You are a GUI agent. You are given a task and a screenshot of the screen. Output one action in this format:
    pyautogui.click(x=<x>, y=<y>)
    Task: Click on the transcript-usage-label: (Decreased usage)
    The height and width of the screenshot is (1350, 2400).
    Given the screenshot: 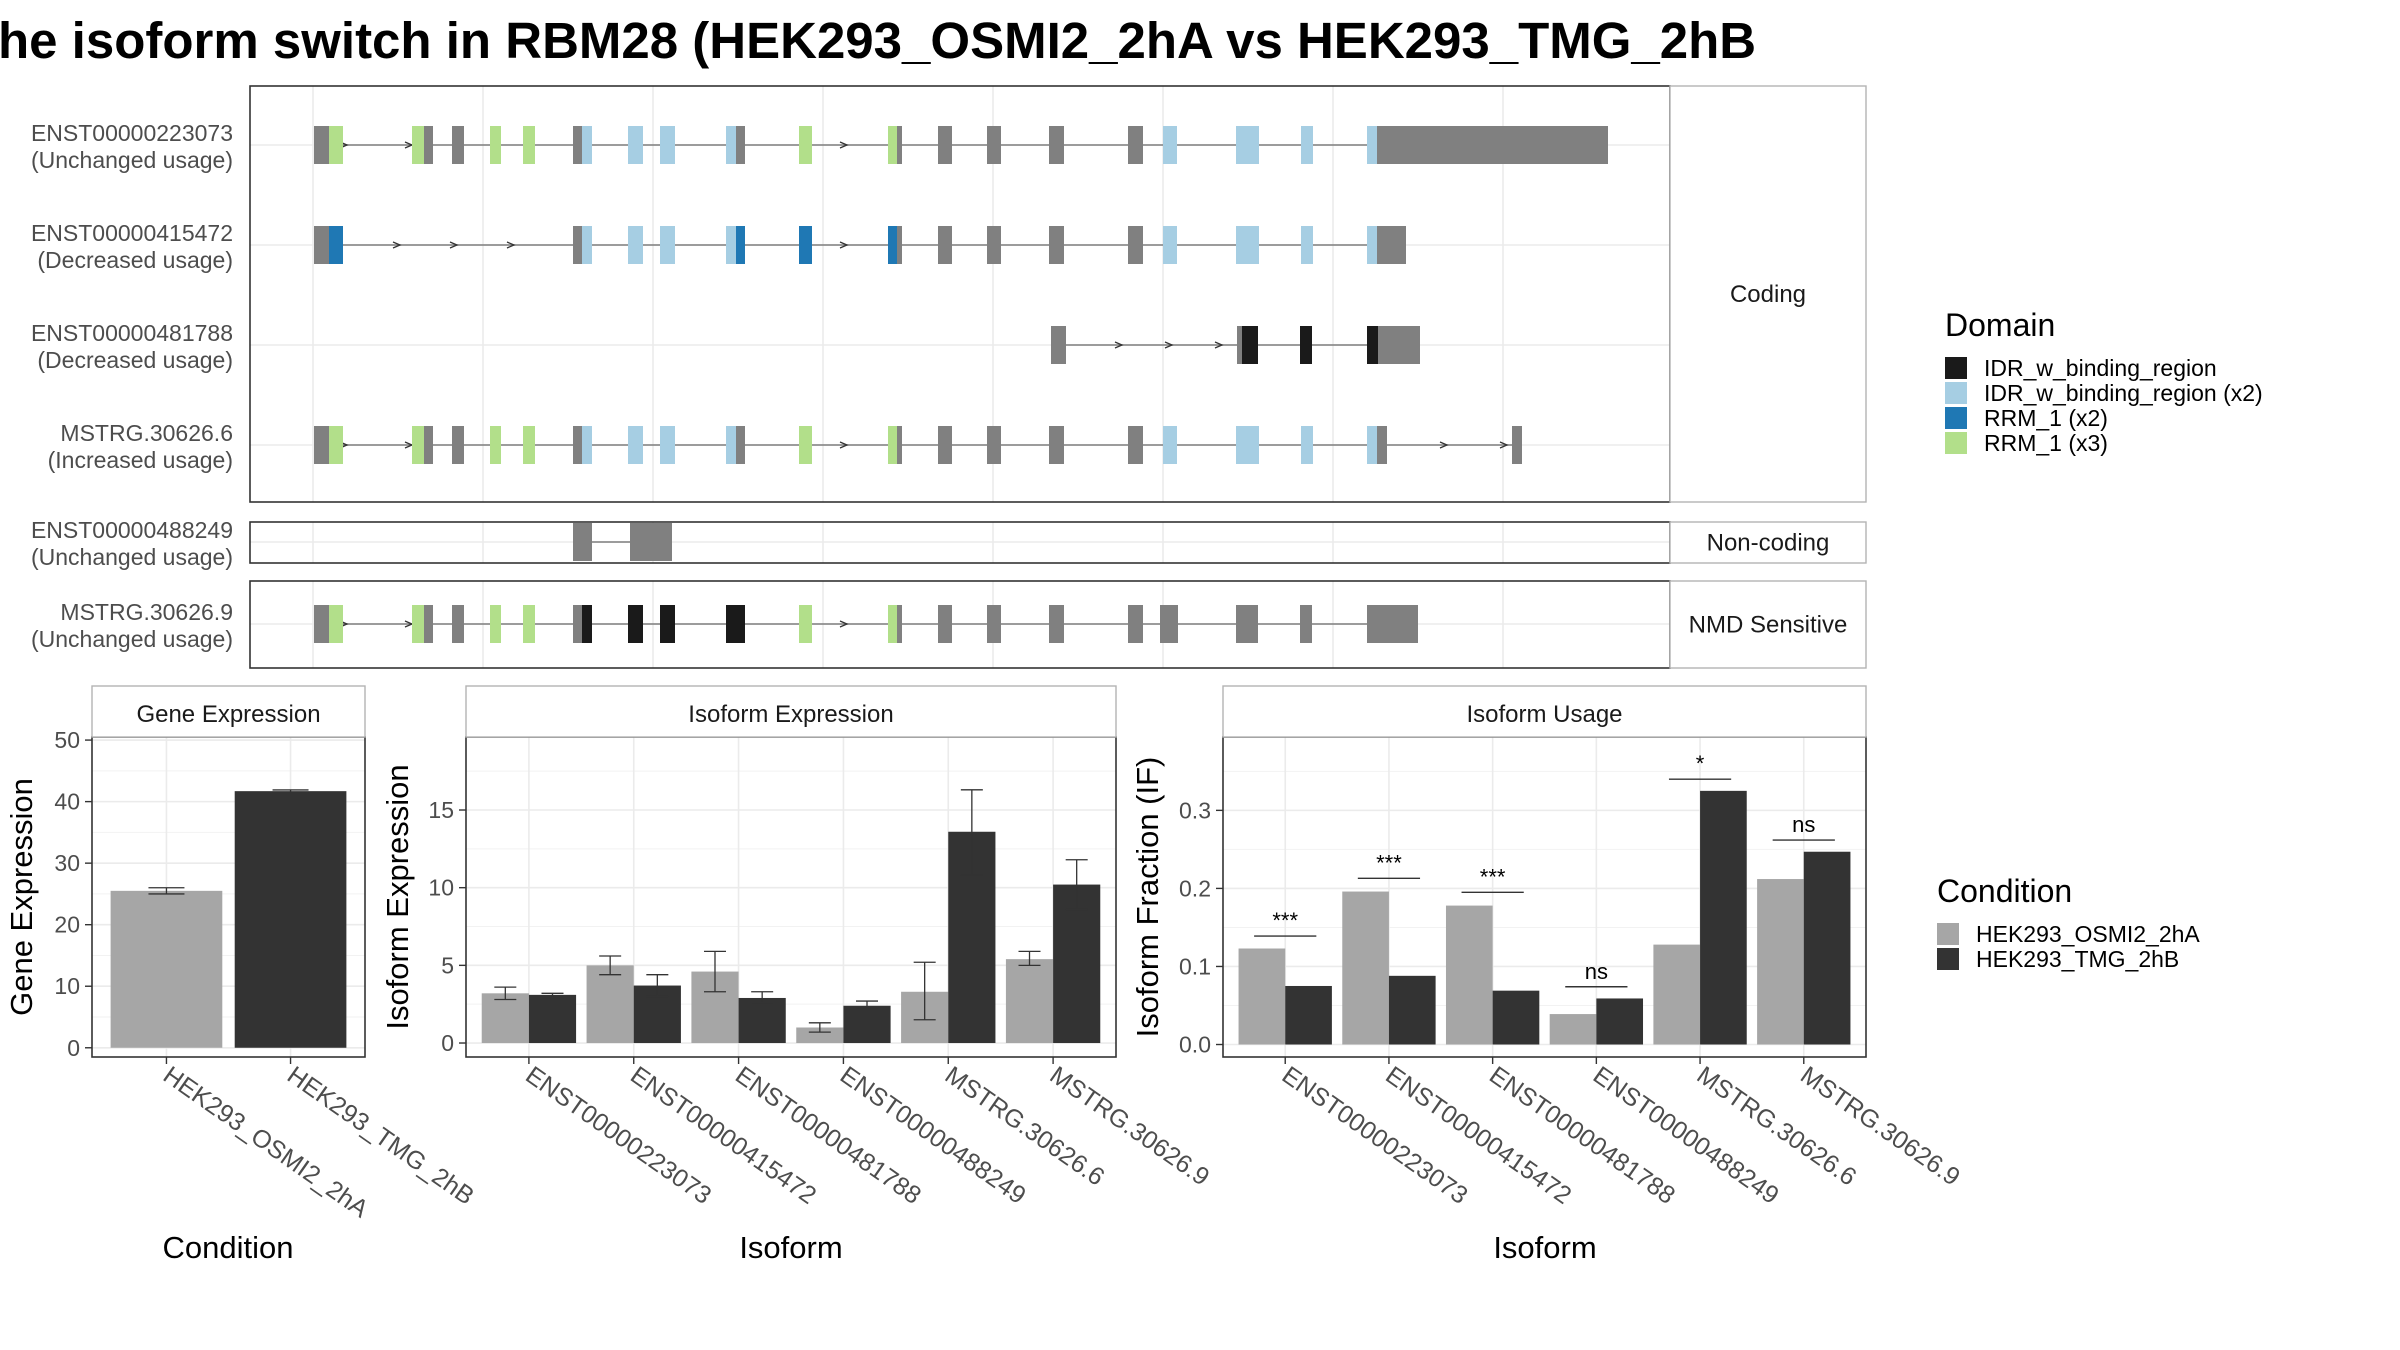 What is the action you would take?
    pyautogui.click(x=135, y=260)
    